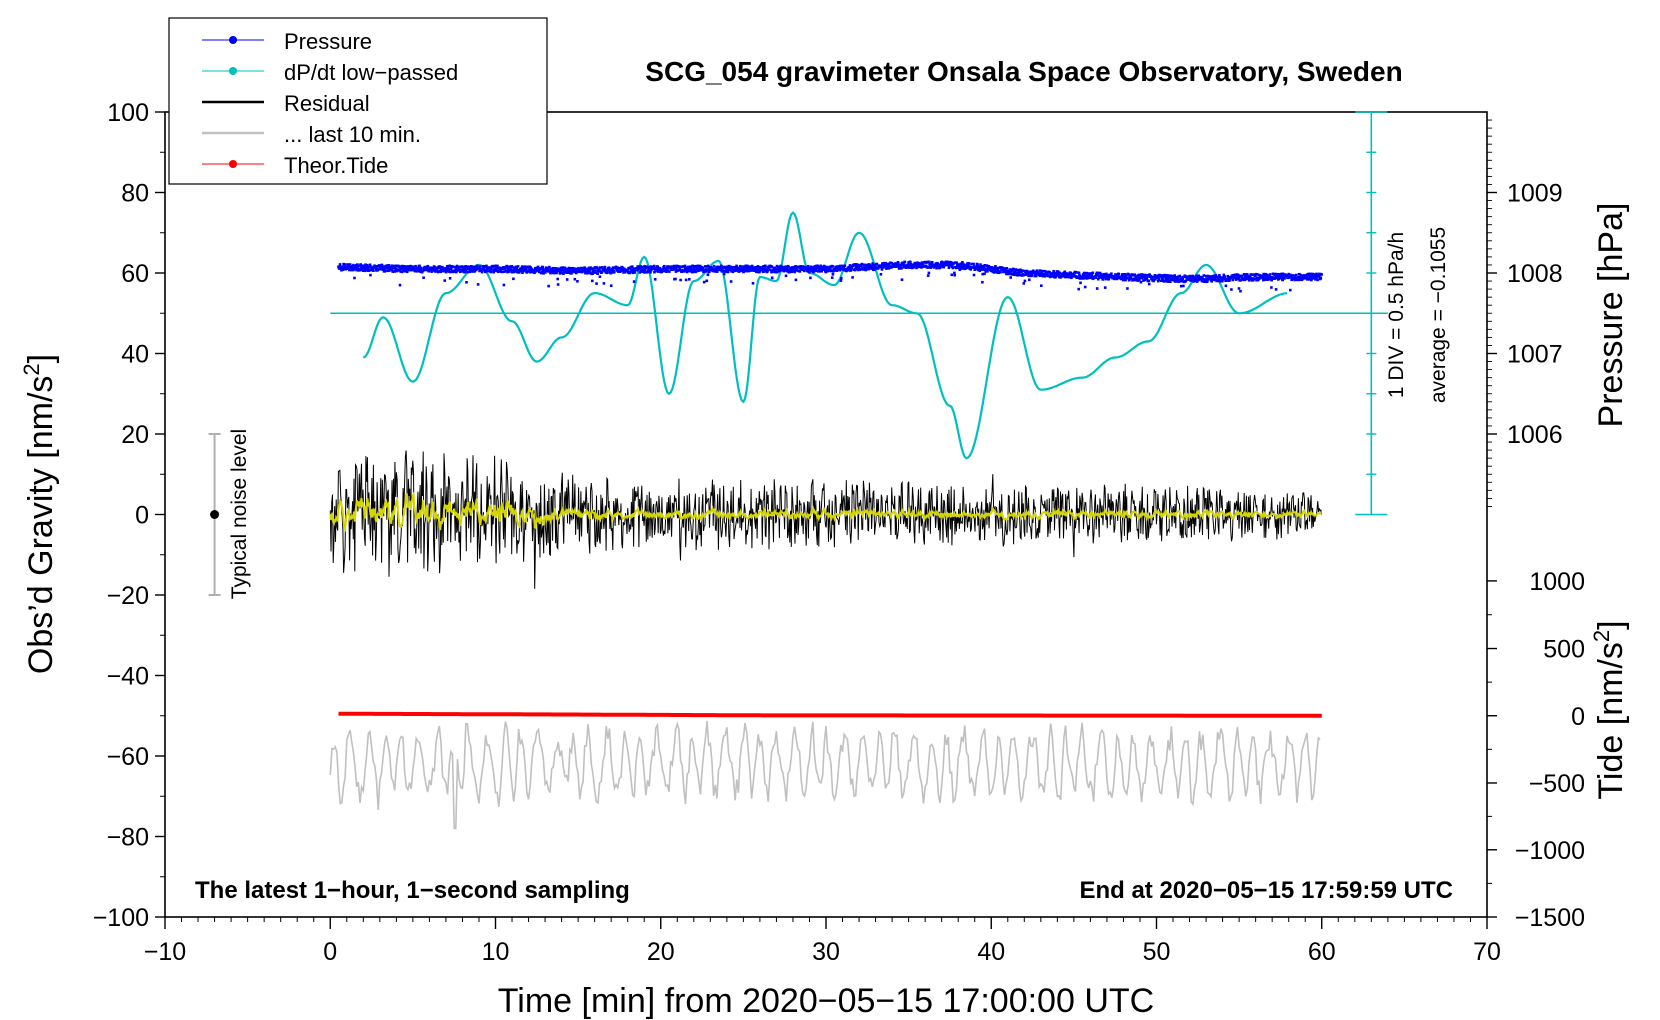 Image resolution: width=1660 pixels, height=1020 pixels. I want to click on dpdt-average-label: average = −0.1055, so click(1438, 315).